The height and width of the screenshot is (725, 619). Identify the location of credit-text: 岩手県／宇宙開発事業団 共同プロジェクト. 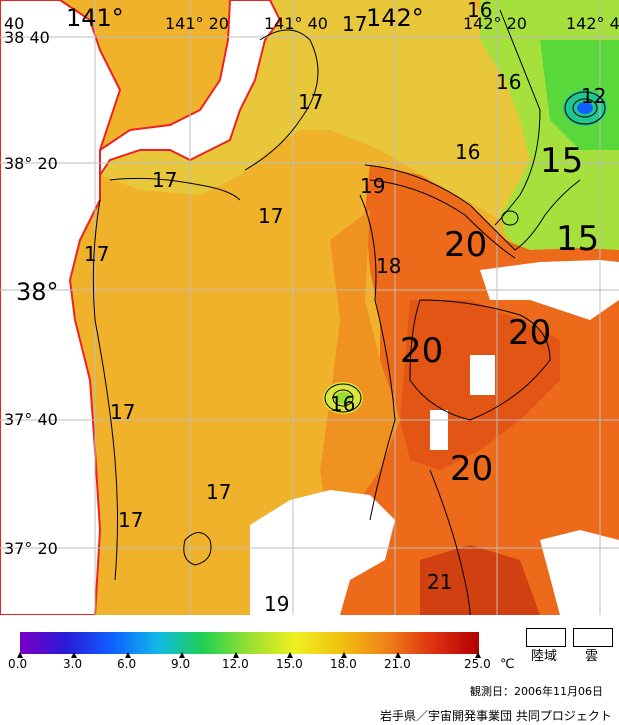
(496, 716).